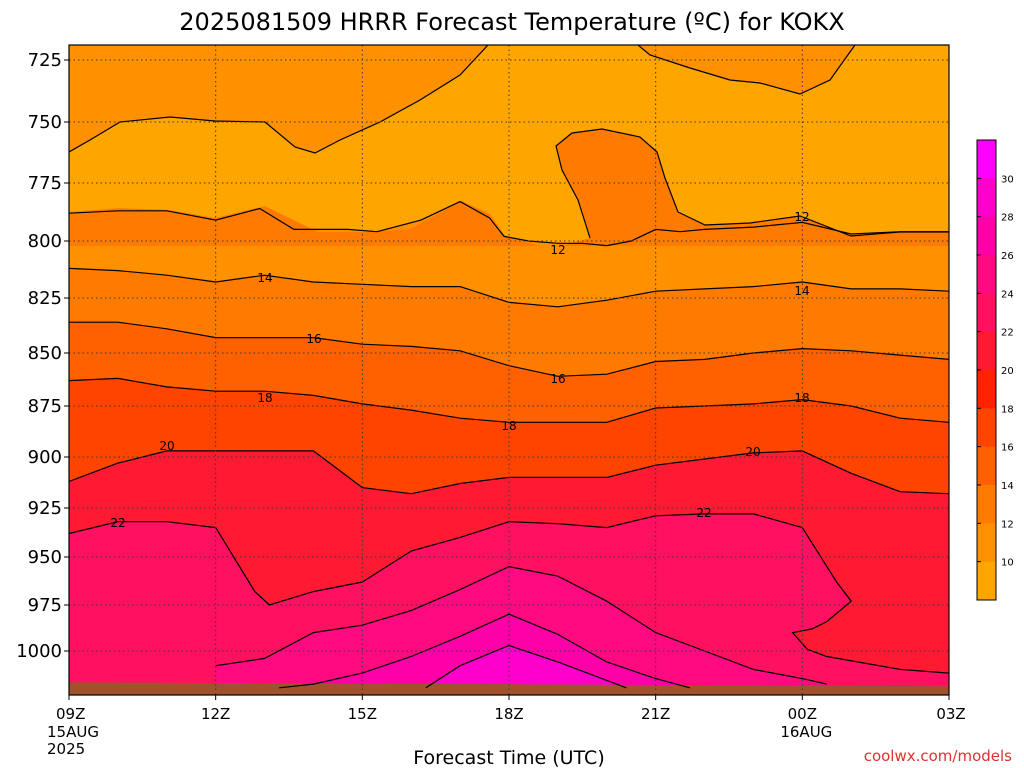 The image size is (1024, 768). I want to click on y-tick-label: 750, so click(45, 122).